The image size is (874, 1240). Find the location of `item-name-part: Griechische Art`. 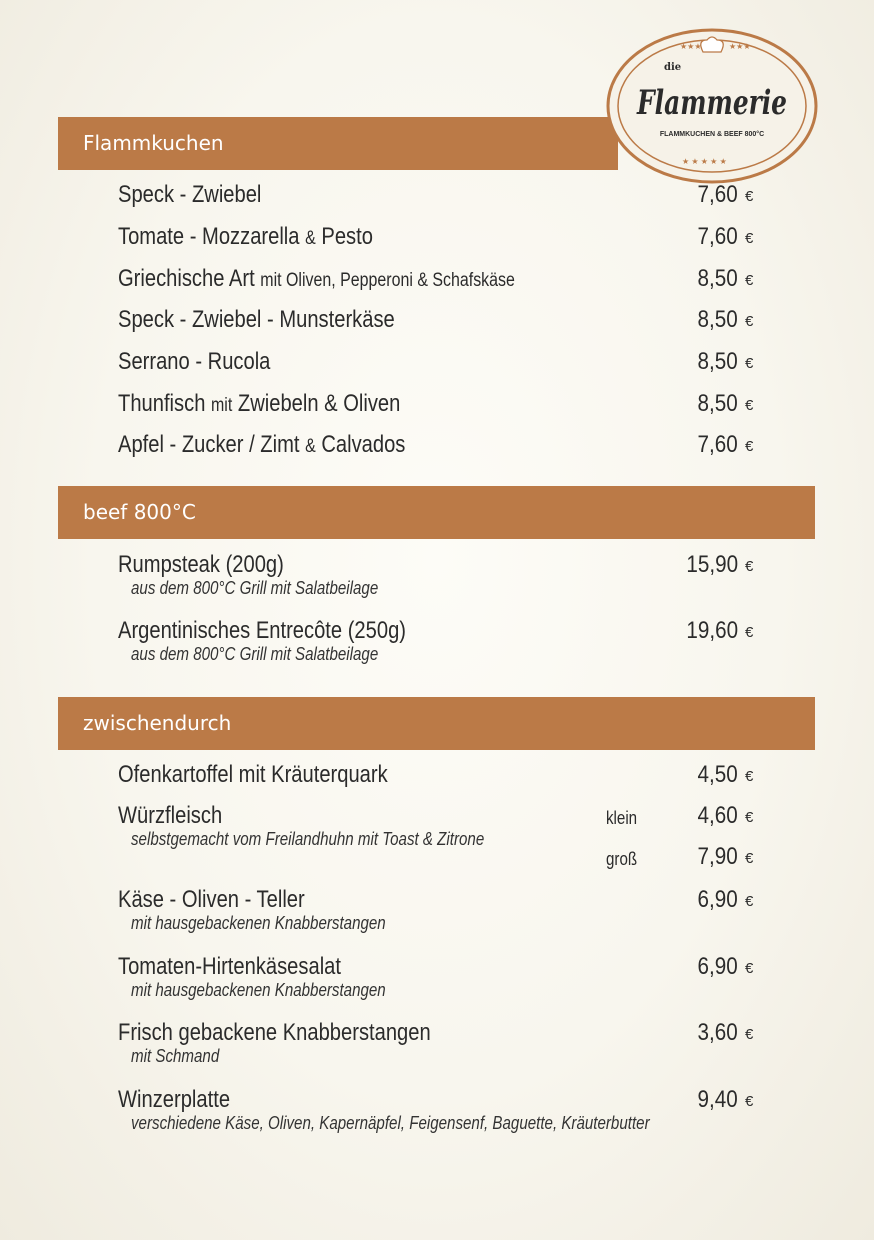

item-name-part: Griechische Art is located at coordinates (189, 278).